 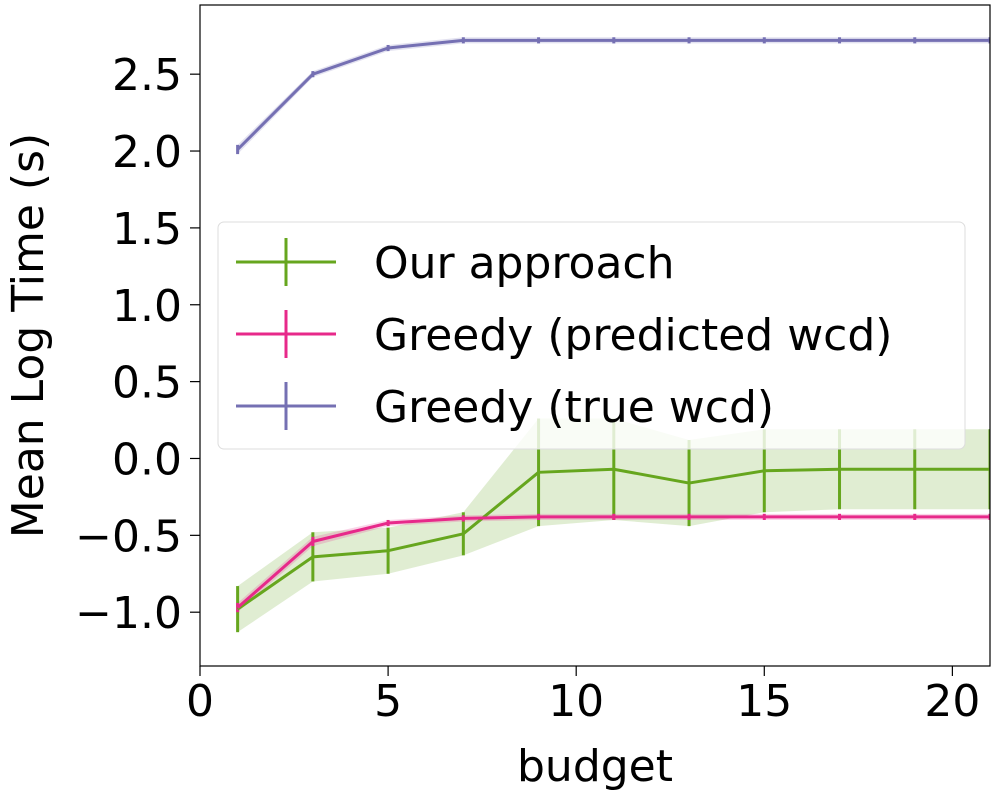 What do you see at coordinates (128, 613) in the screenshot?
I see `y-tick-label: −1.0` at bounding box center [128, 613].